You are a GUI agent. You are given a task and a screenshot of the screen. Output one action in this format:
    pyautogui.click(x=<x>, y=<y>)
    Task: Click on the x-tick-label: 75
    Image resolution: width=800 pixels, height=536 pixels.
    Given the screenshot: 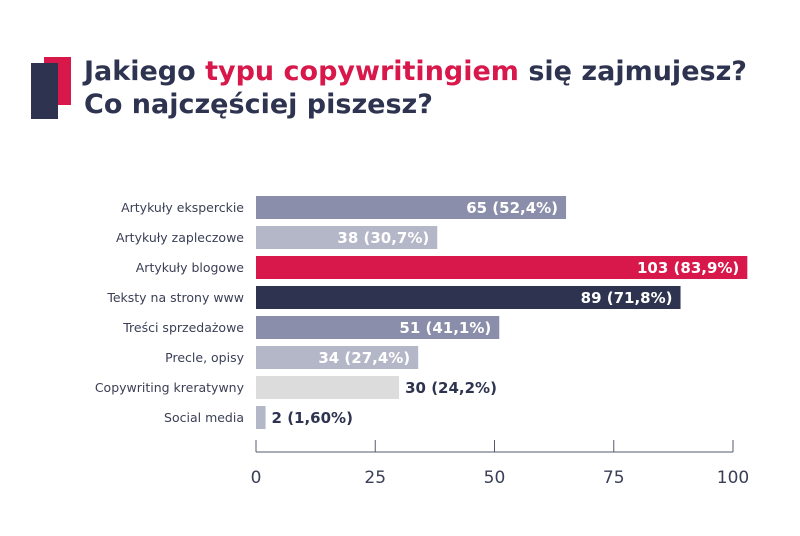 What is the action you would take?
    pyautogui.click(x=614, y=478)
    